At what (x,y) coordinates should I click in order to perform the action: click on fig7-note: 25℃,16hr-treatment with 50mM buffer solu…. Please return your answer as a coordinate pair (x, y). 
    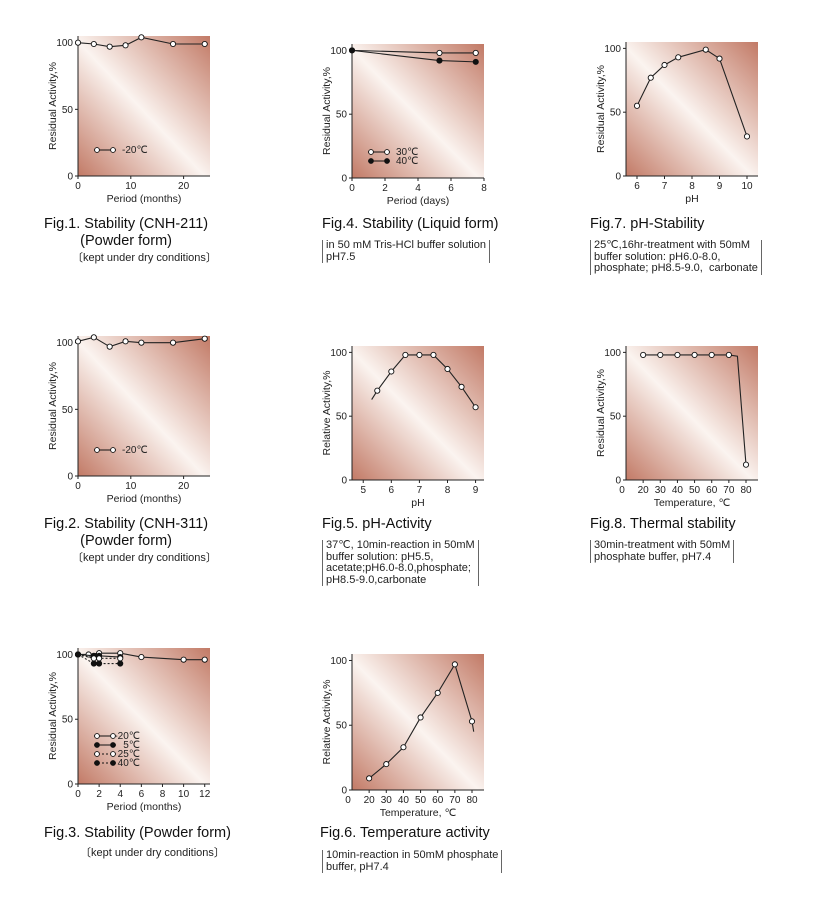
    Looking at the image, I should click on (676, 257).